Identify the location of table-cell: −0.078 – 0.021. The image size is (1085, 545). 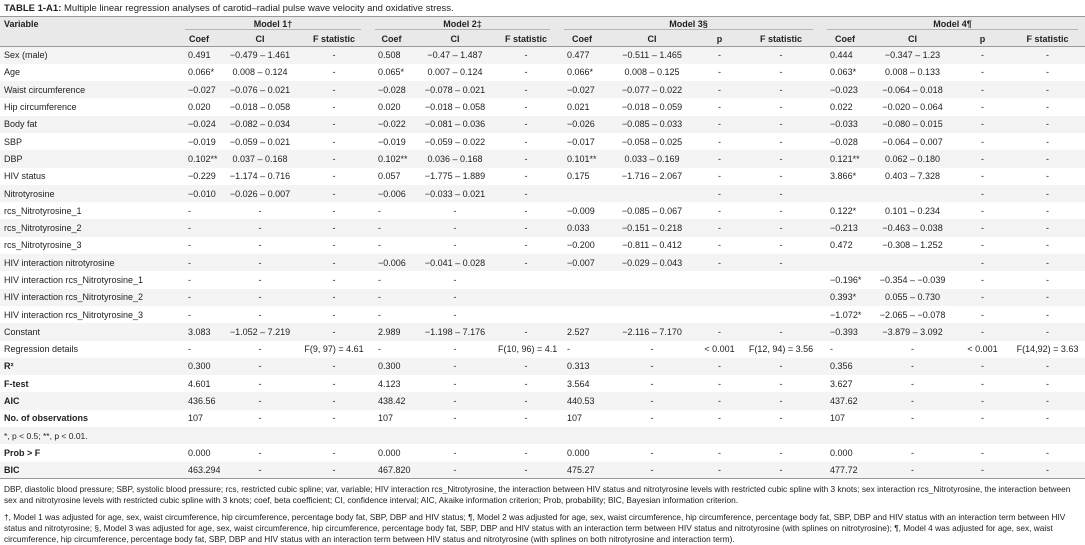
(455, 89).